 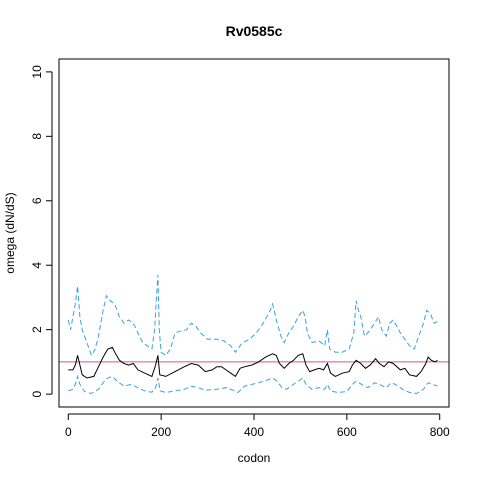 What do you see at coordinates (161, 432) in the screenshot?
I see `x-tick-label: 200` at bounding box center [161, 432].